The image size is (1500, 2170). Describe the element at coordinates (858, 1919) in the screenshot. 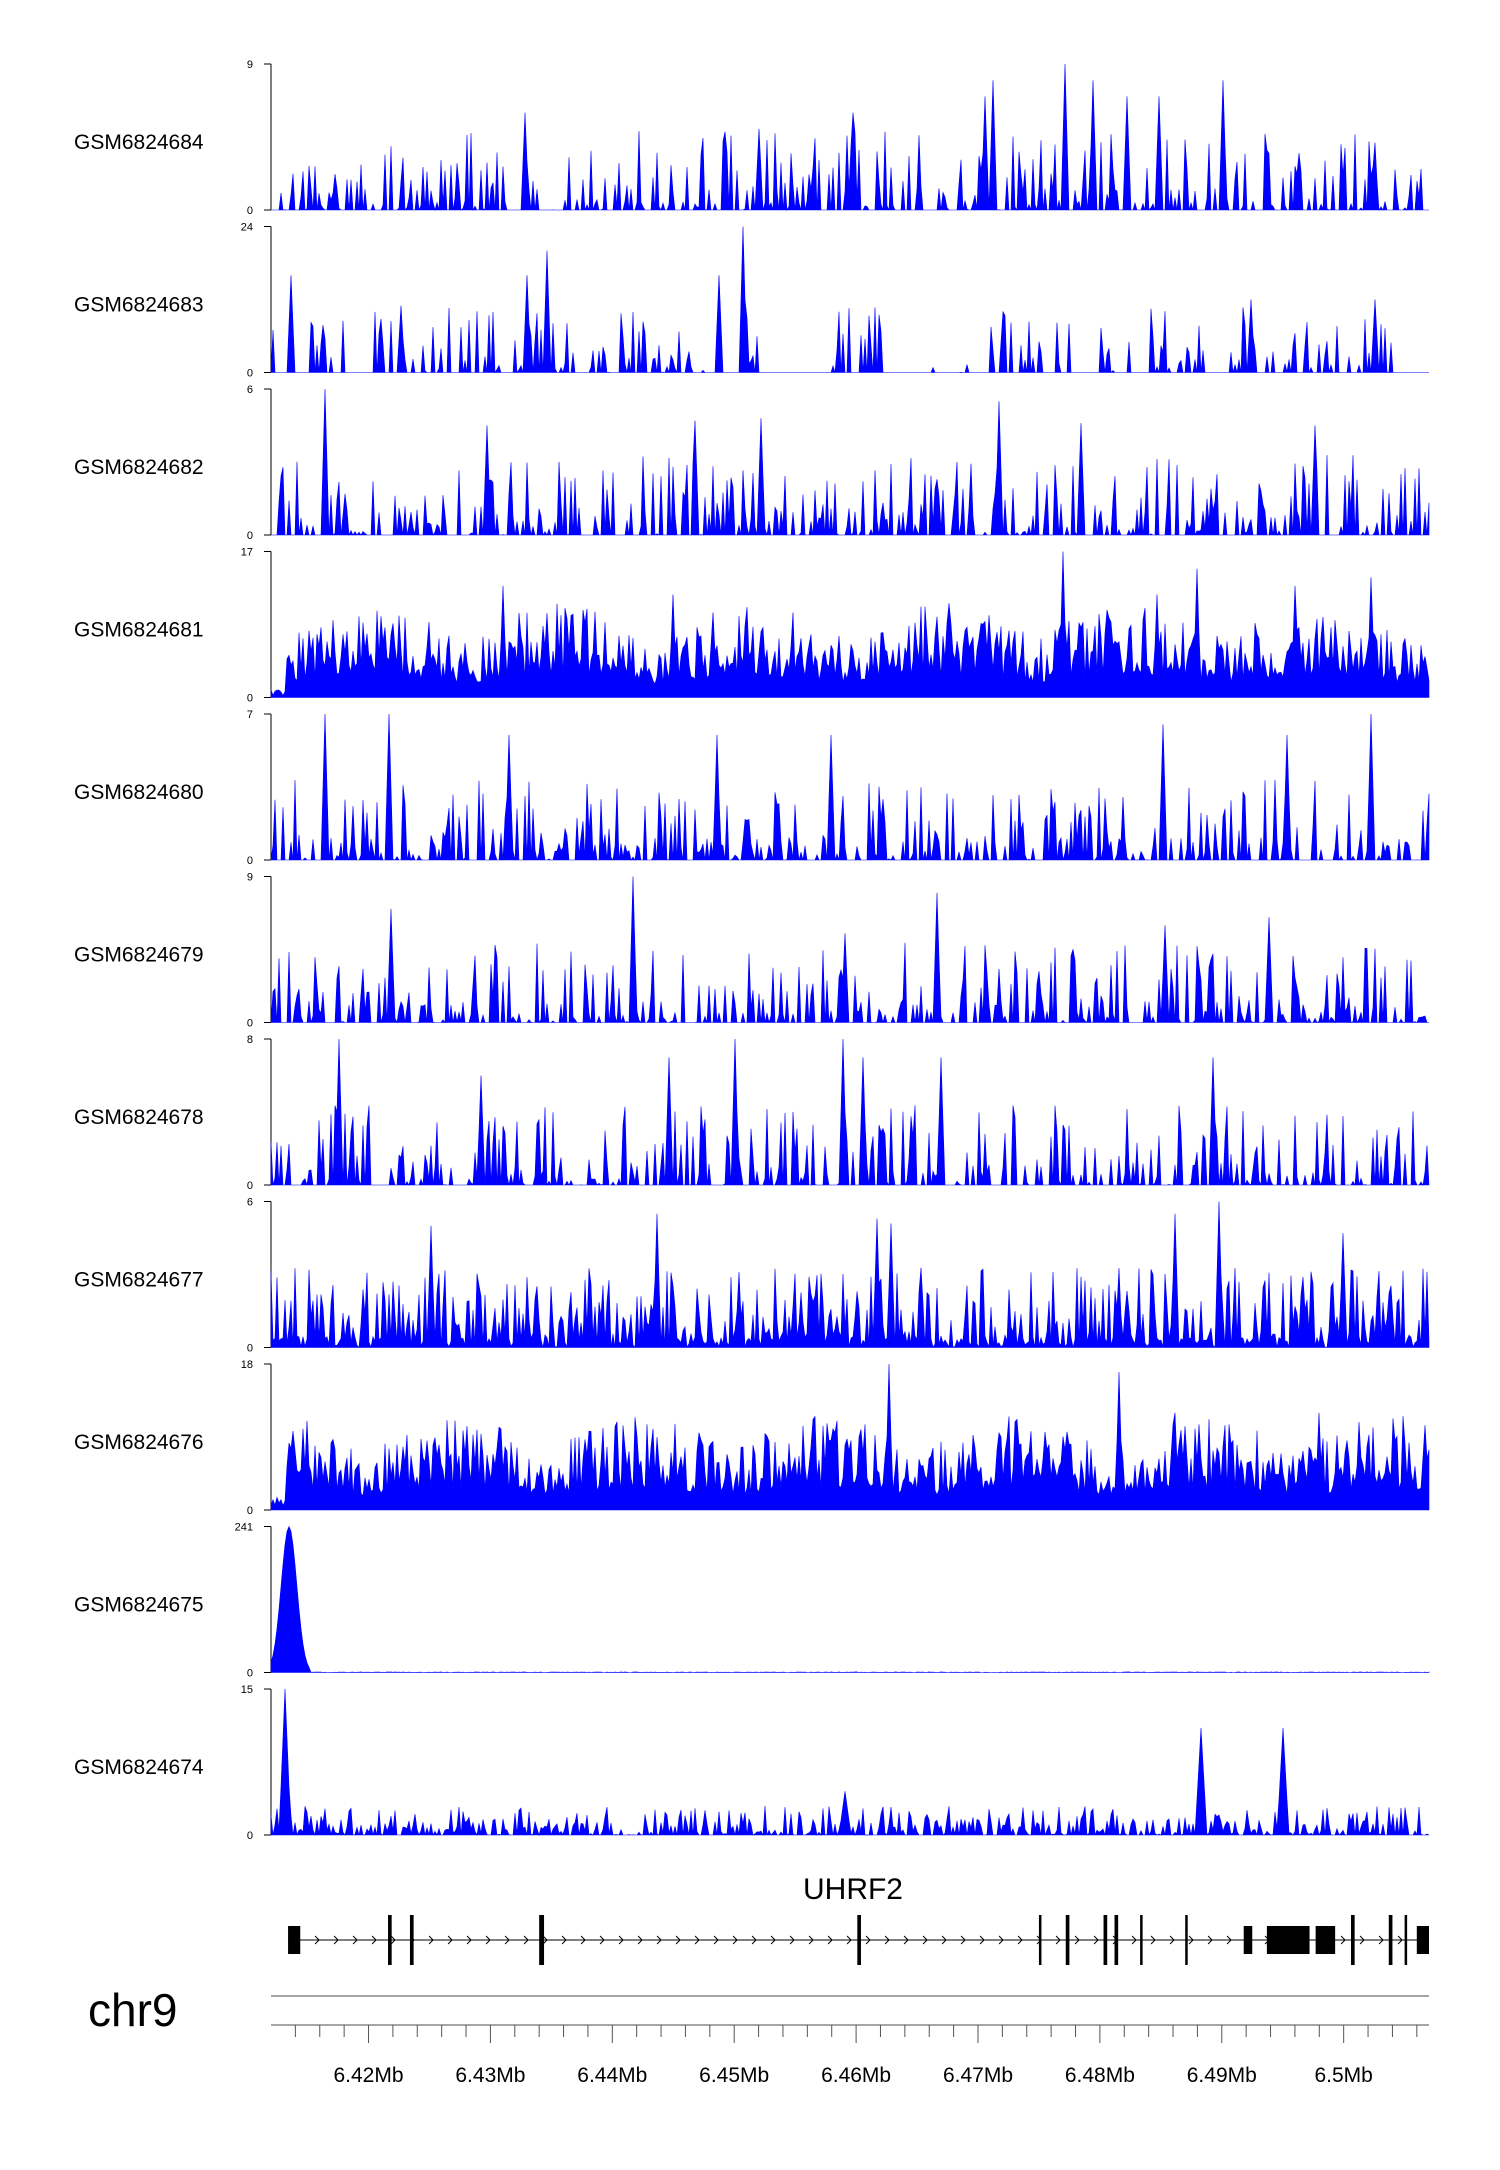

I see `gene-annotation-track: UHRF2` at that location.